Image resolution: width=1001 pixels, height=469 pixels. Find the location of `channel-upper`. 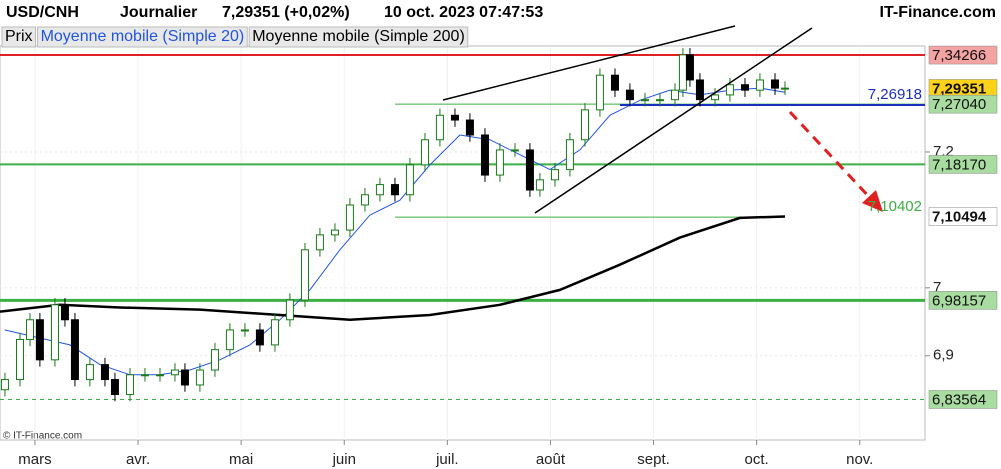

channel-upper is located at coordinates (589, 63).